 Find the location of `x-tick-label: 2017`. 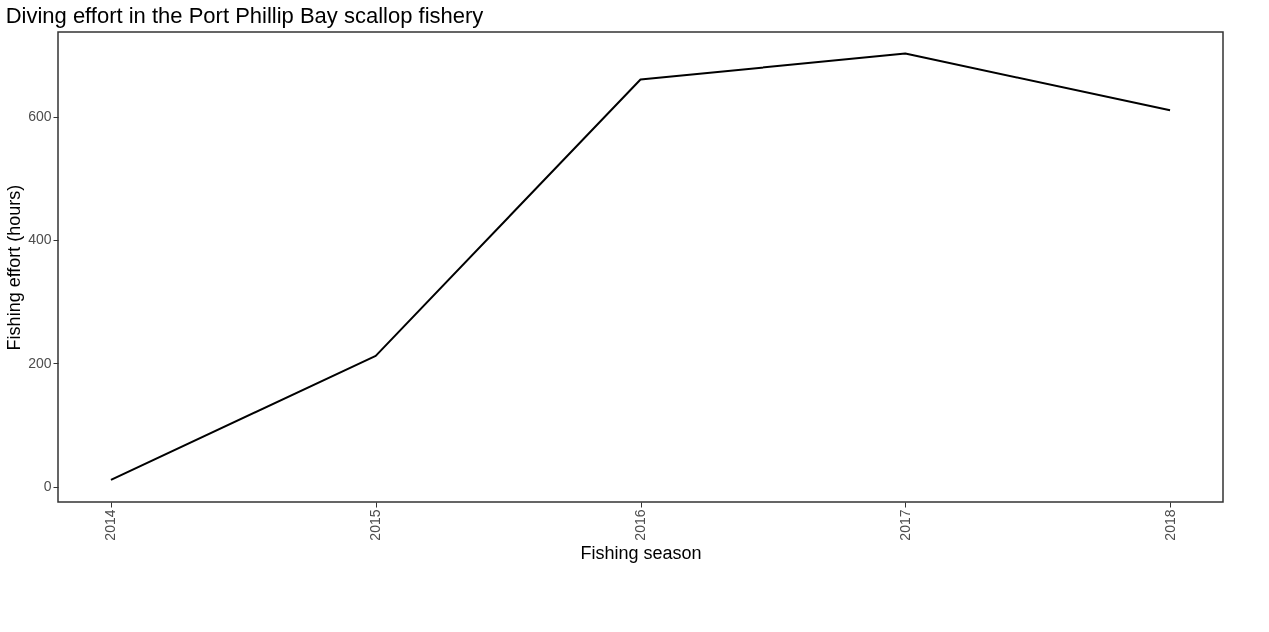

x-tick-label: 2017 is located at coordinates (904, 525).